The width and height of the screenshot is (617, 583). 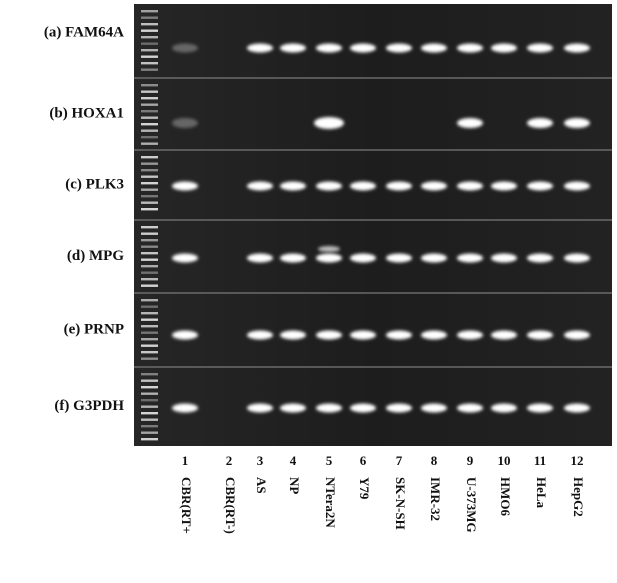 I want to click on lane-number: 11, so click(x=540, y=460).